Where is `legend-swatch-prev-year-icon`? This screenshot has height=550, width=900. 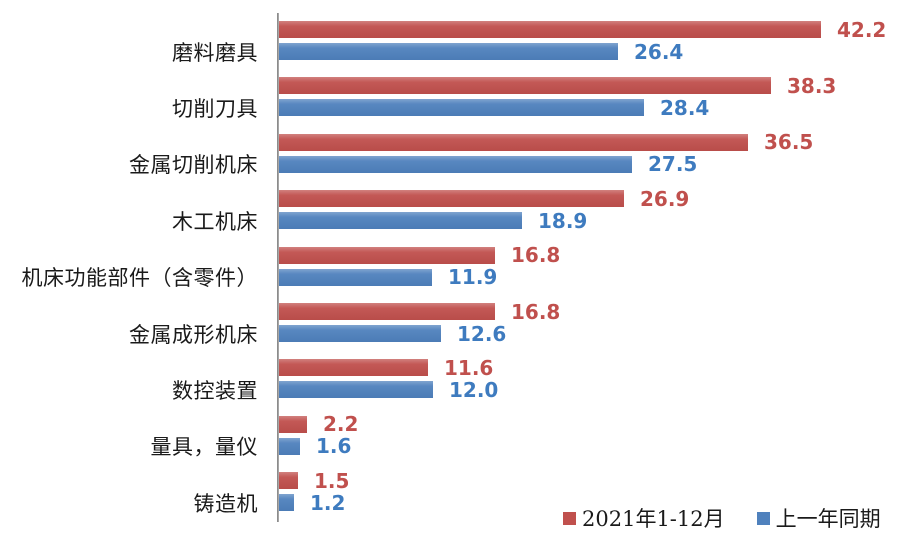 legend-swatch-prev-year-icon is located at coordinates (763, 518).